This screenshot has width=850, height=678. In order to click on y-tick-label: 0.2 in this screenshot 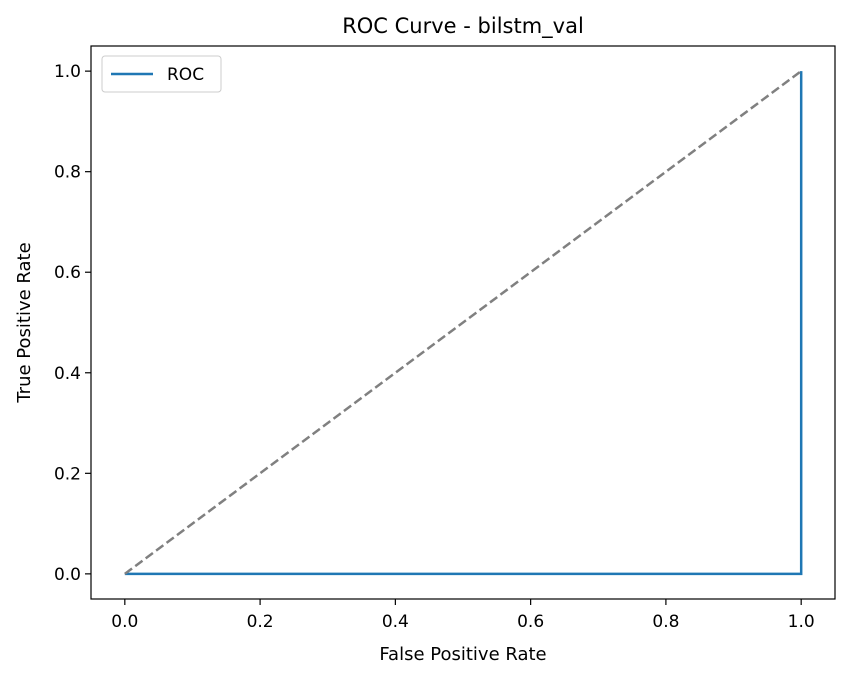, I will do `click(67, 474)`.